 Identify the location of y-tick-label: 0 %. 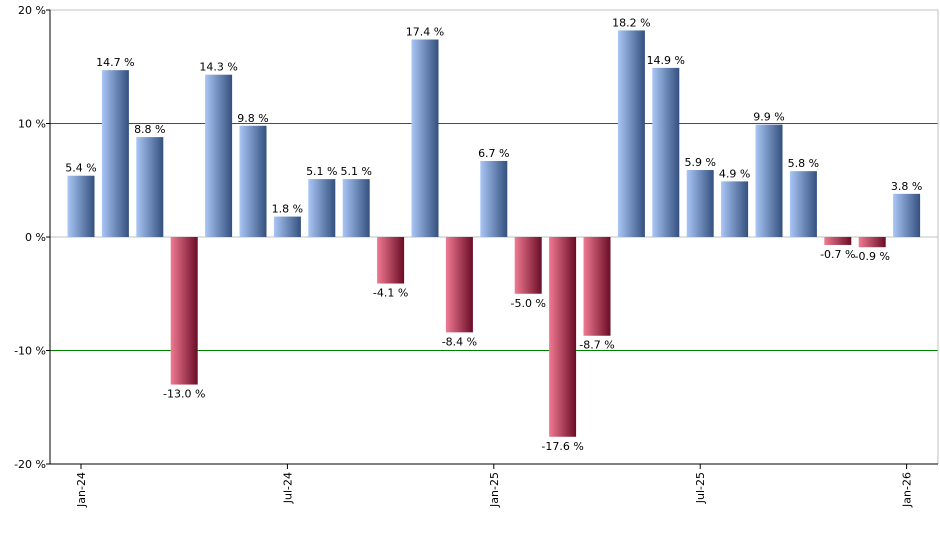
(35, 237).